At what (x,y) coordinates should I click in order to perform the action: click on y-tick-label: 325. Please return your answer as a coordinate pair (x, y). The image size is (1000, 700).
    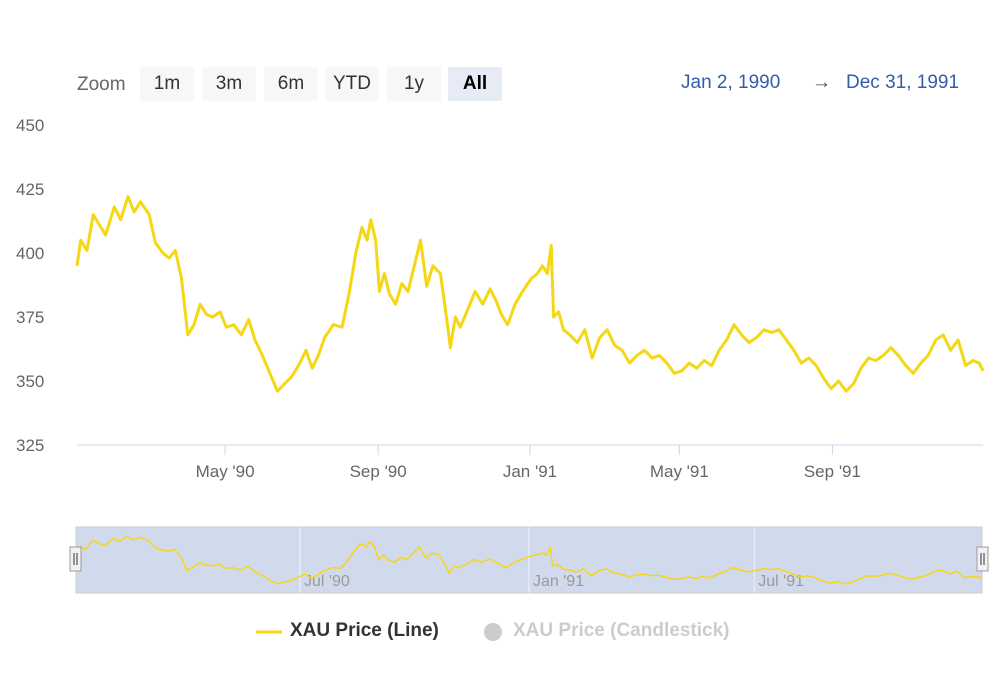
    Looking at the image, I should click on (30, 445).